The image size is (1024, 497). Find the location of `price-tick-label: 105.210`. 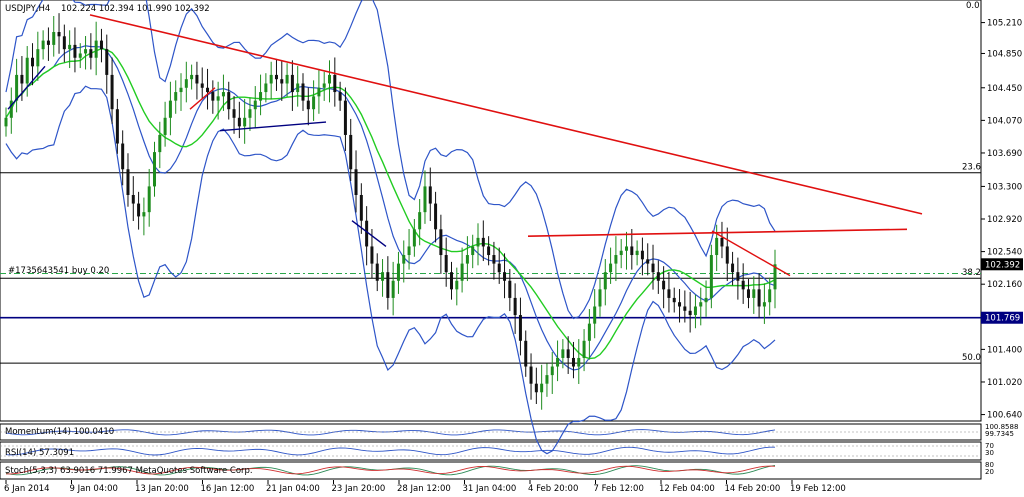

price-tick-label: 105.210 is located at coordinates (1004, 24).